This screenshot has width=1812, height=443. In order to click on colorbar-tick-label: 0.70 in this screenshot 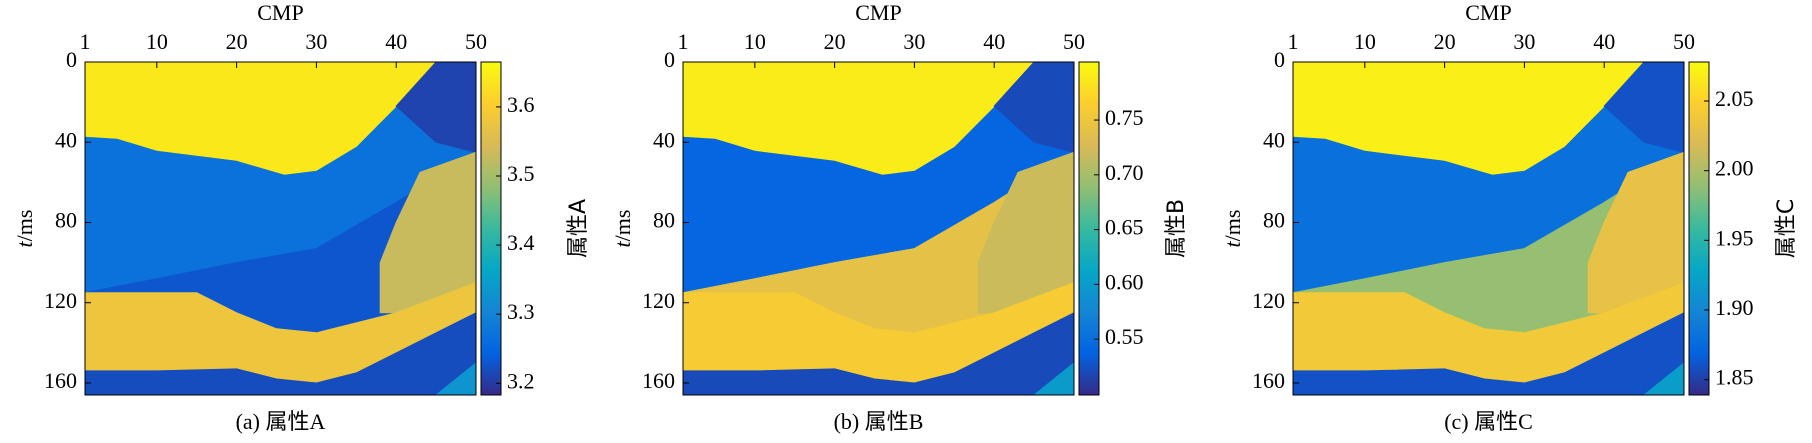, I will do `click(1124, 172)`.